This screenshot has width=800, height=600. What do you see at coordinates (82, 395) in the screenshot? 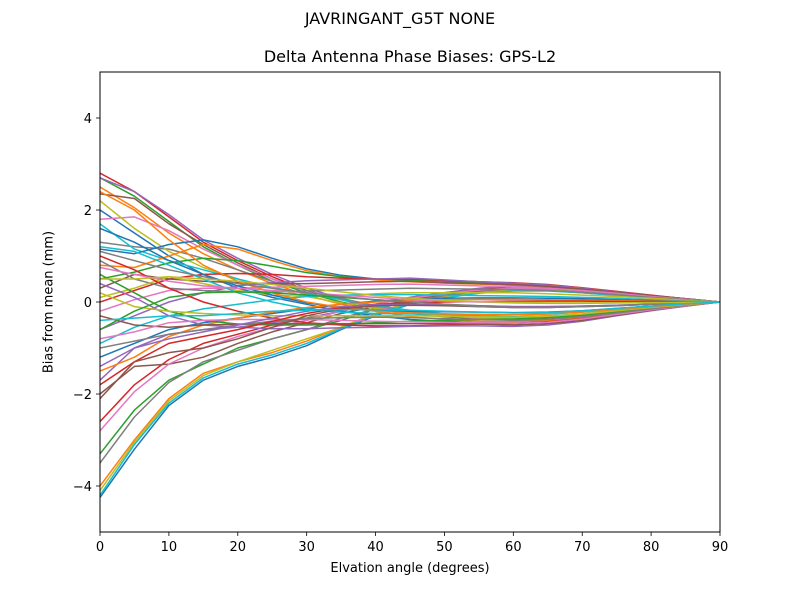
I see `y-tick-label: −2` at bounding box center [82, 395].